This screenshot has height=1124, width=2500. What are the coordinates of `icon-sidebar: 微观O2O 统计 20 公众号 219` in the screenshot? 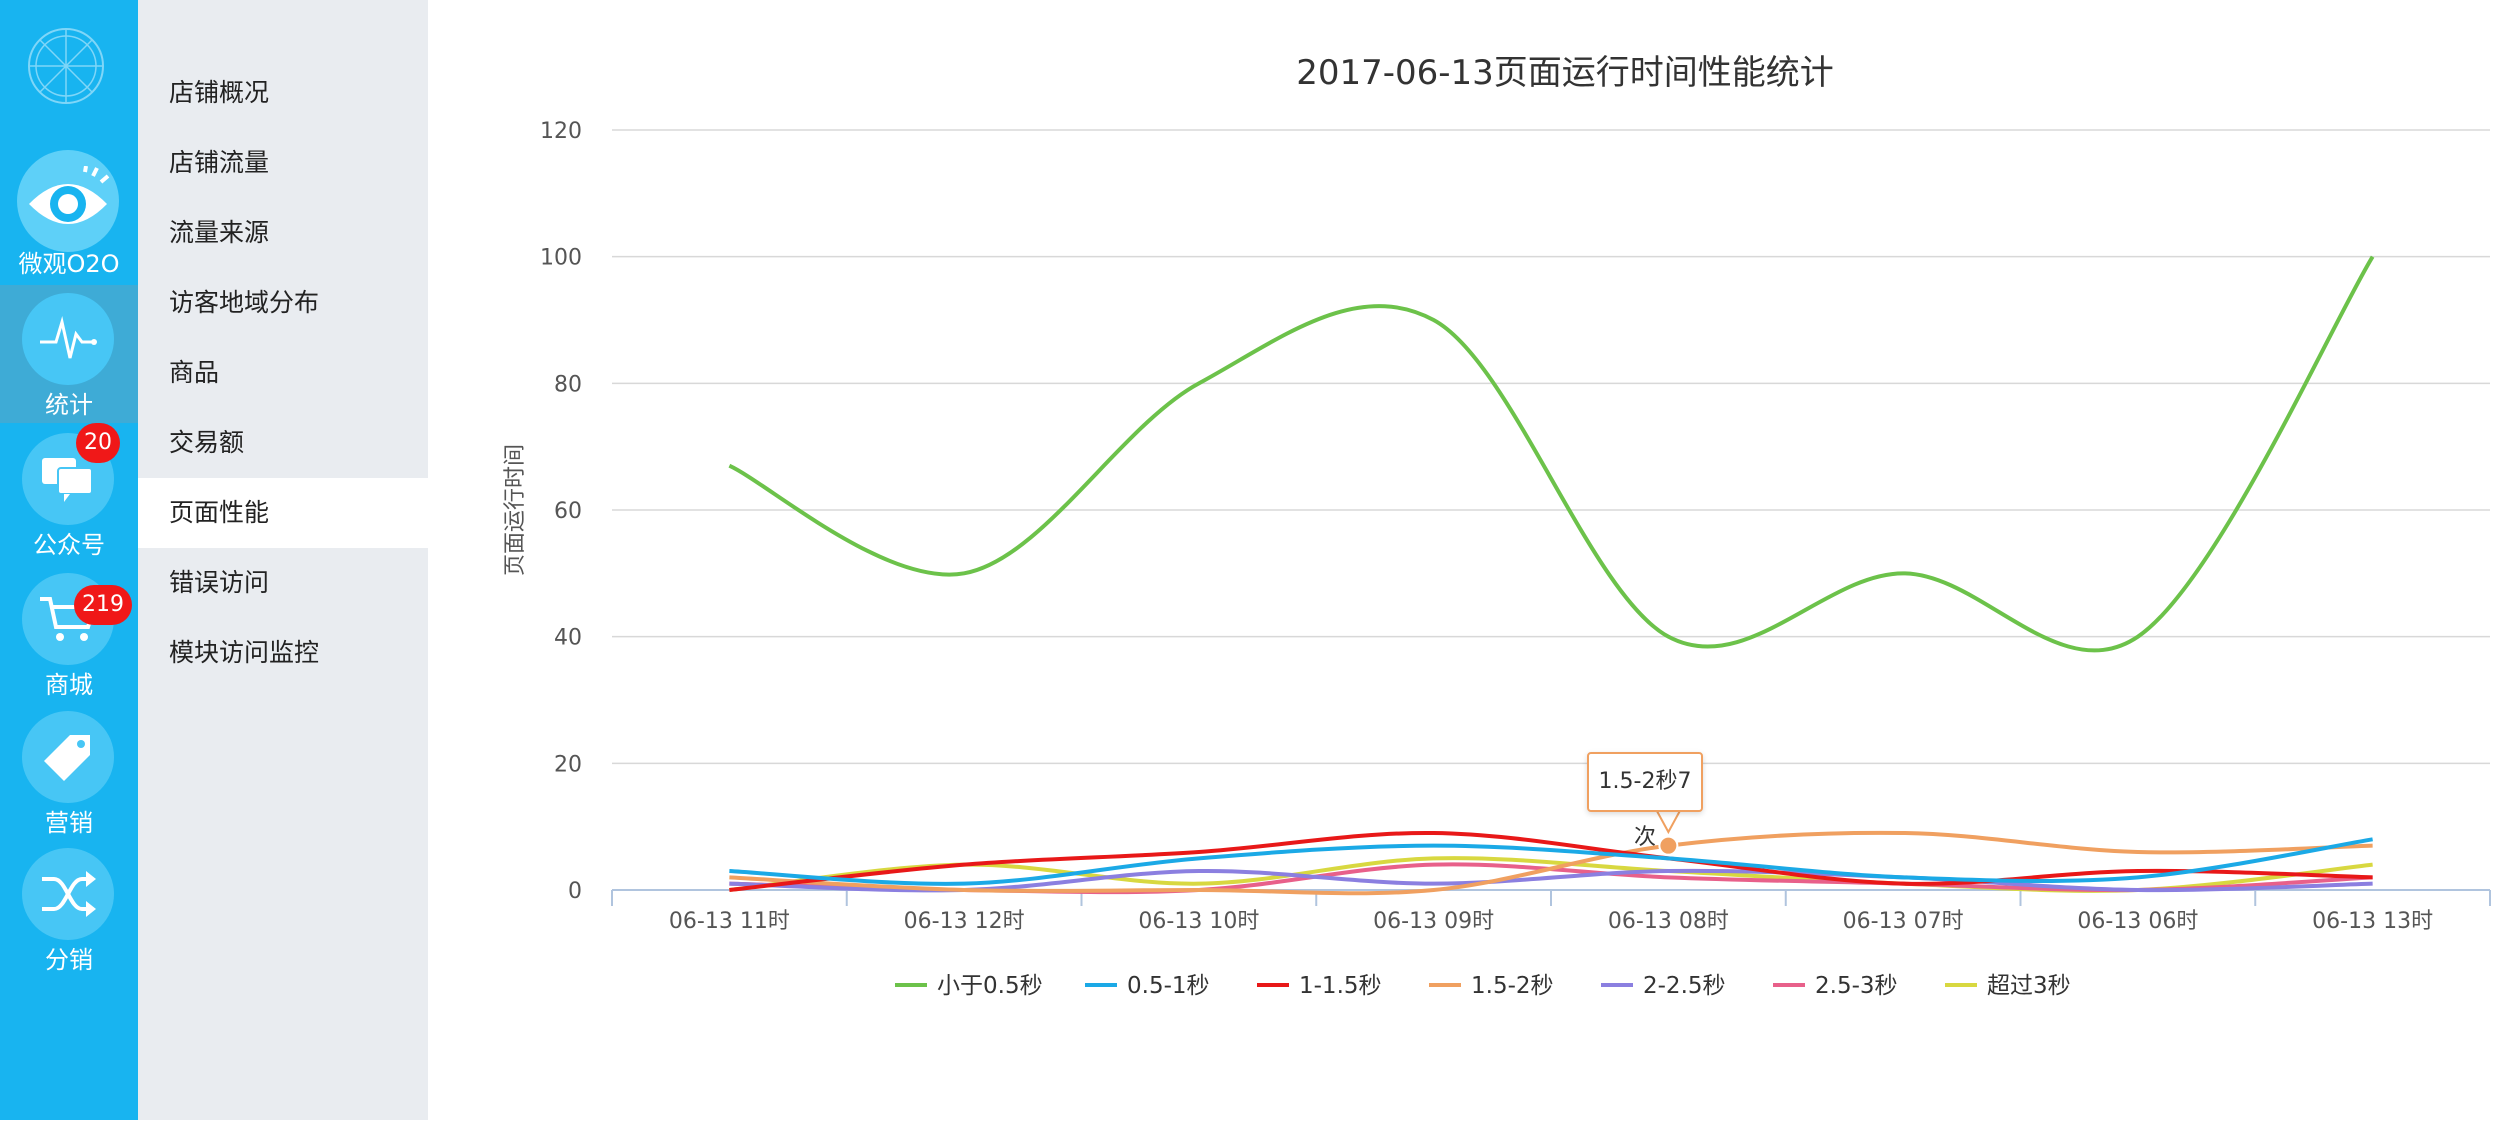 It's located at (69, 560).